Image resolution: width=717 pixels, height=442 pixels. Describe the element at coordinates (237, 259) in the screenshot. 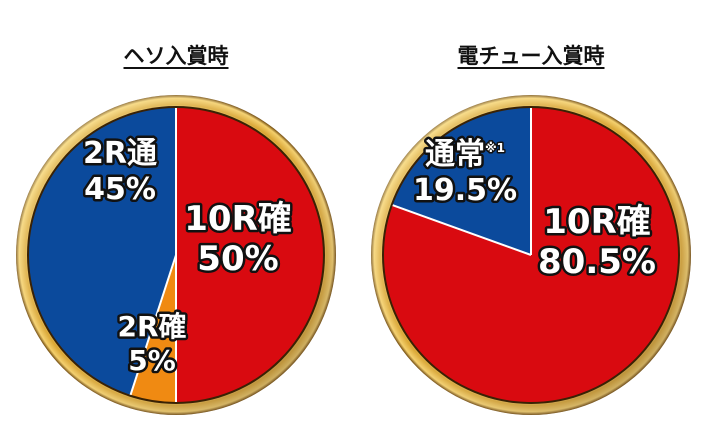

I see `slice-label-value: 50%` at that location.